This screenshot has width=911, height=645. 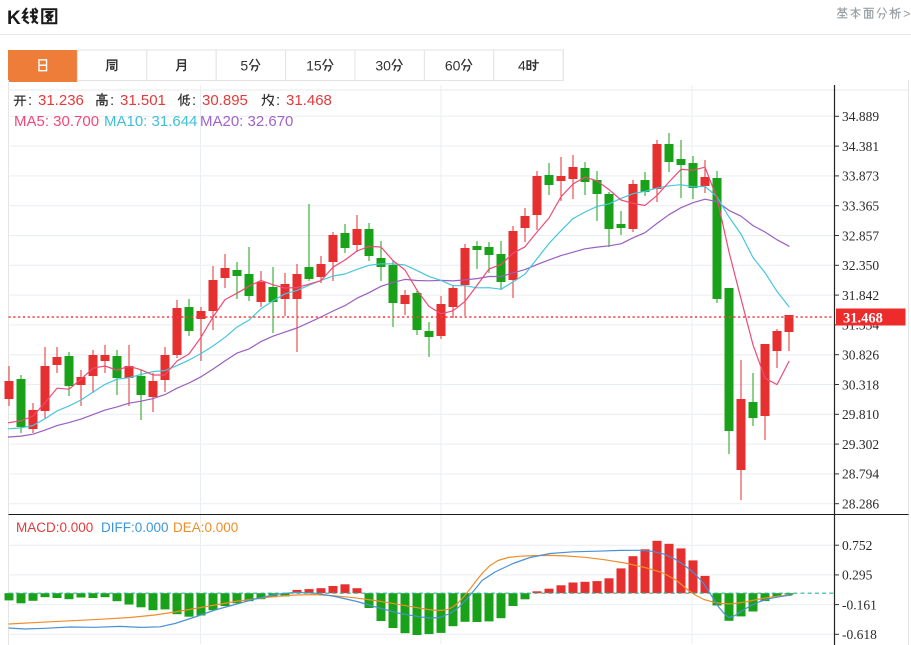 What do you see at coordinates (860, 414) in the screenshot?
I see `svg-text: 29.810` at bounding box center [860, 414].